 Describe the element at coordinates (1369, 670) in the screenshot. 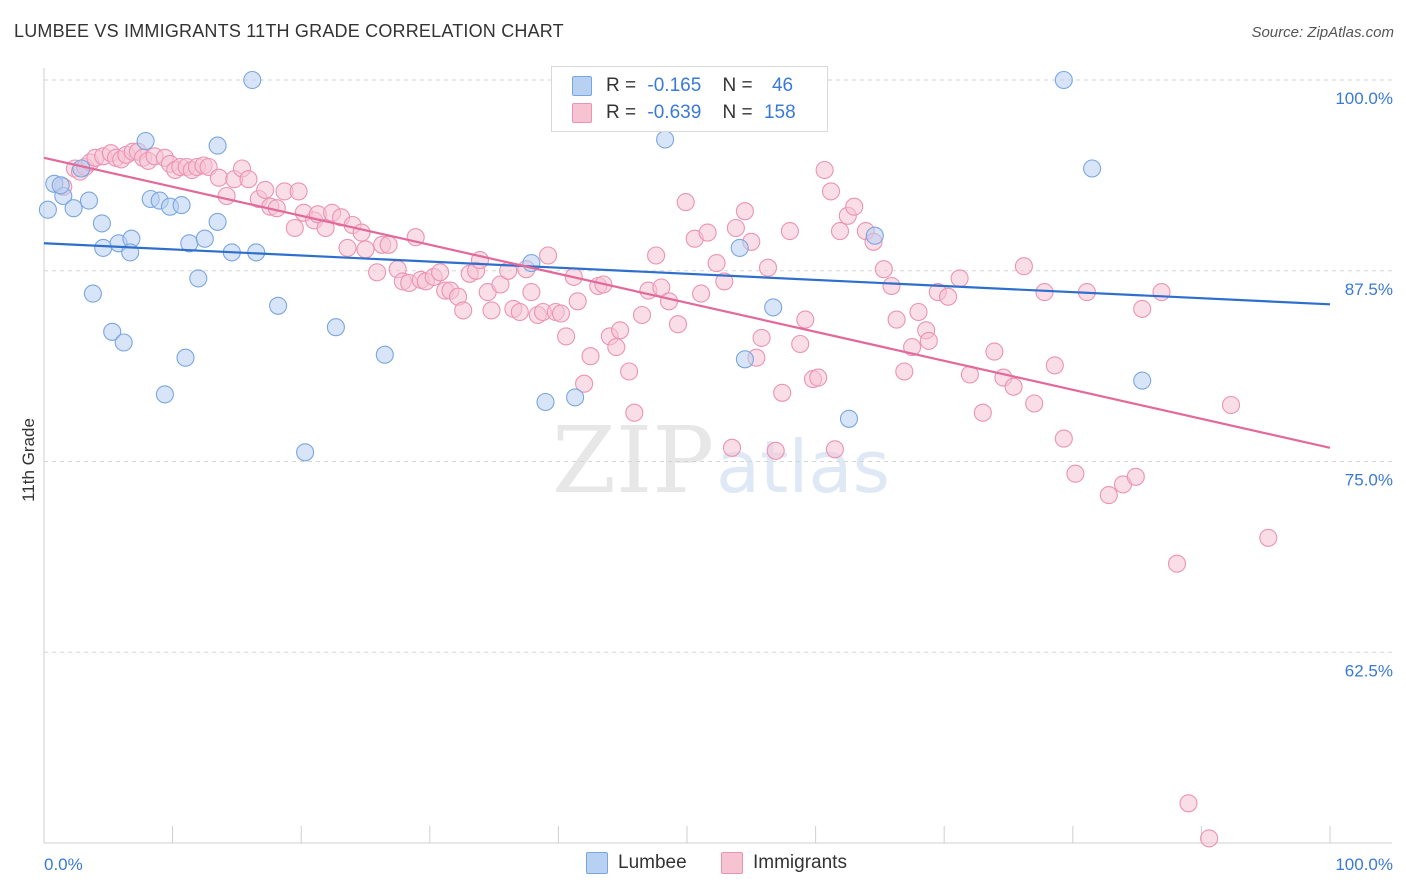

I see `y-tick-label: 62.5%` at that location.